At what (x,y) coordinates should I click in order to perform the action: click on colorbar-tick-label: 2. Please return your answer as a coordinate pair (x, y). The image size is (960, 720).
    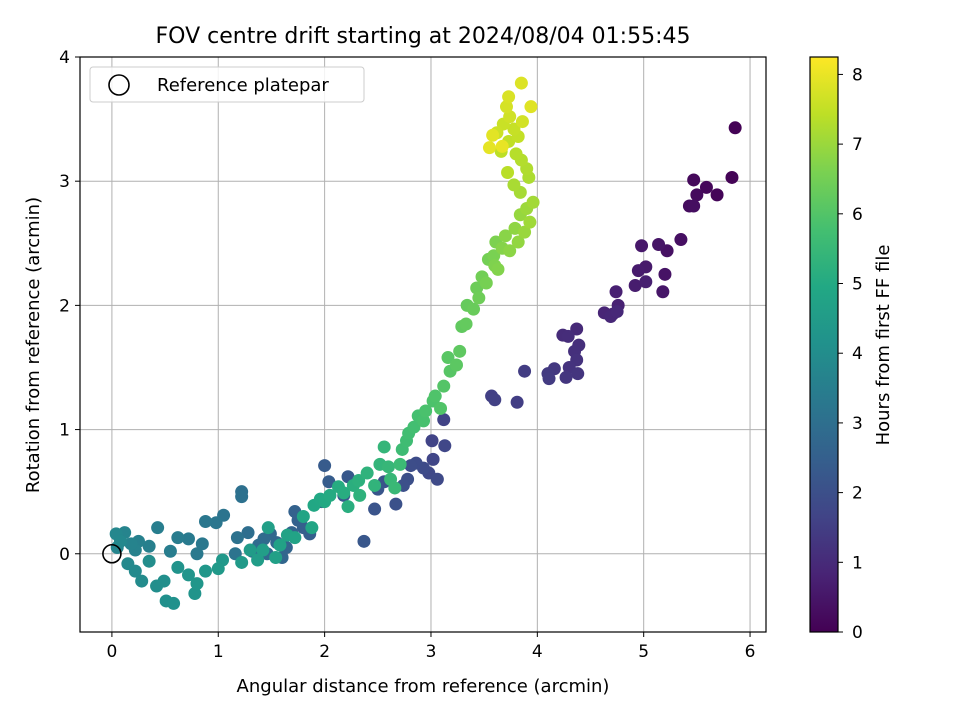
    Looking at the image, I should click on (857, 494).